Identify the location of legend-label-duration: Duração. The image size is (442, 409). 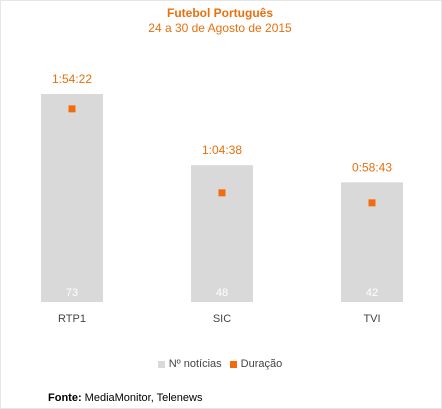
(261, 364).